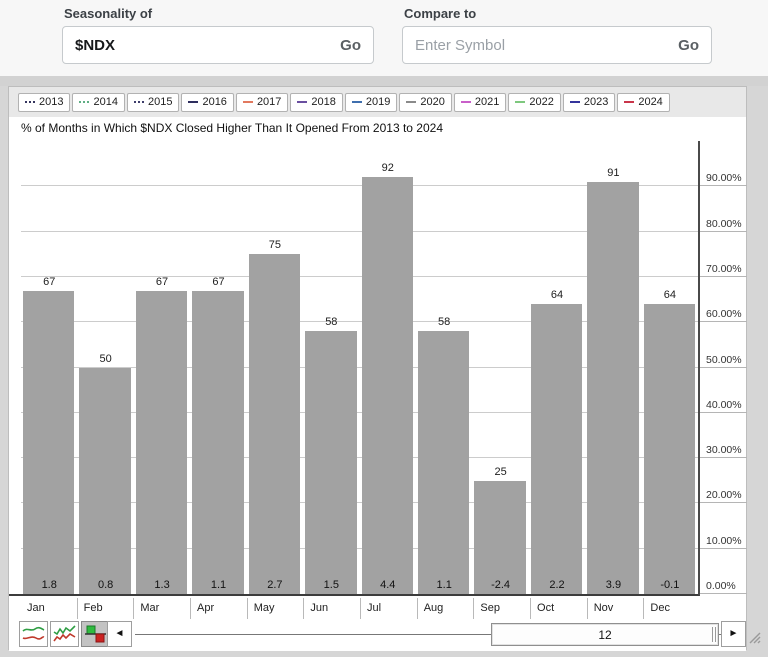  What do you see at coordinates (33, 634) in the screenshot?
I see `smooth-line-chart-icon` at bounding box center [33, 634].